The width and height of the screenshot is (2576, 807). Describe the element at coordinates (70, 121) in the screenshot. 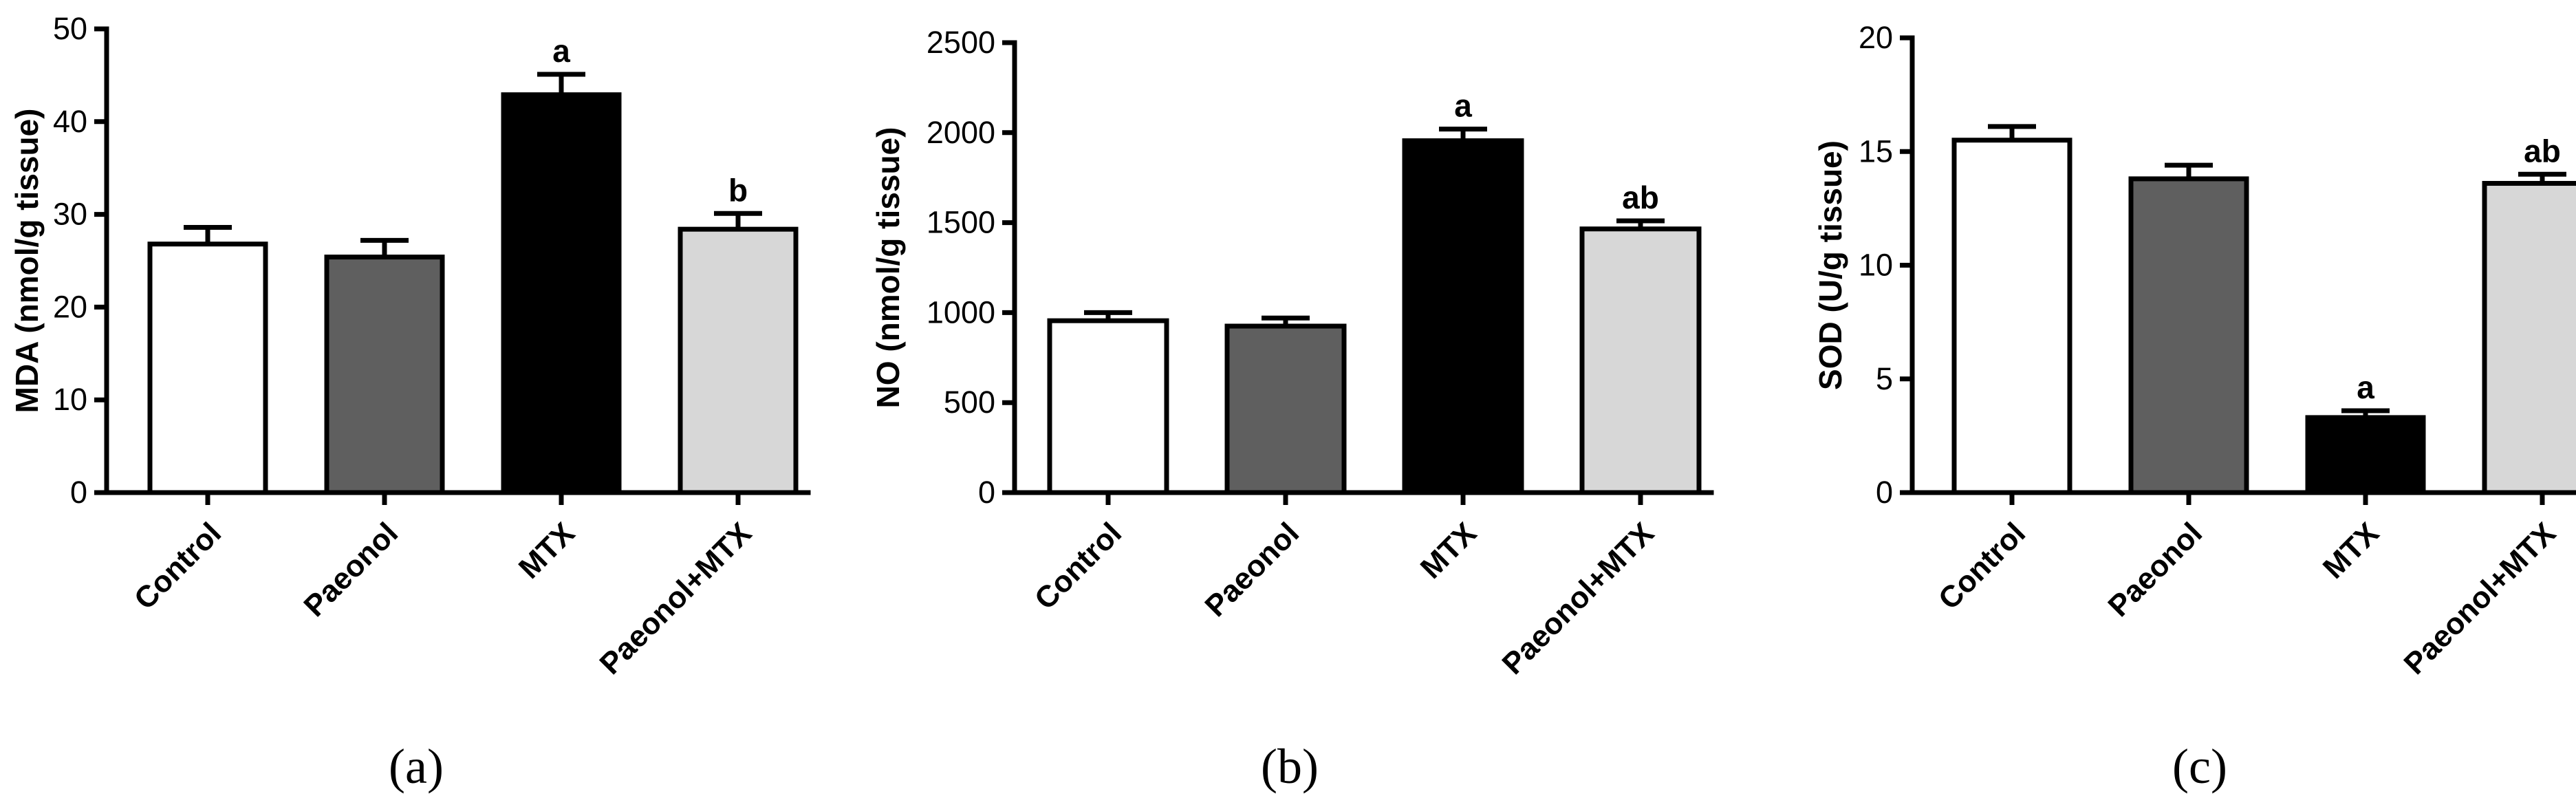

I see `y-tick-label: 40` at that location.